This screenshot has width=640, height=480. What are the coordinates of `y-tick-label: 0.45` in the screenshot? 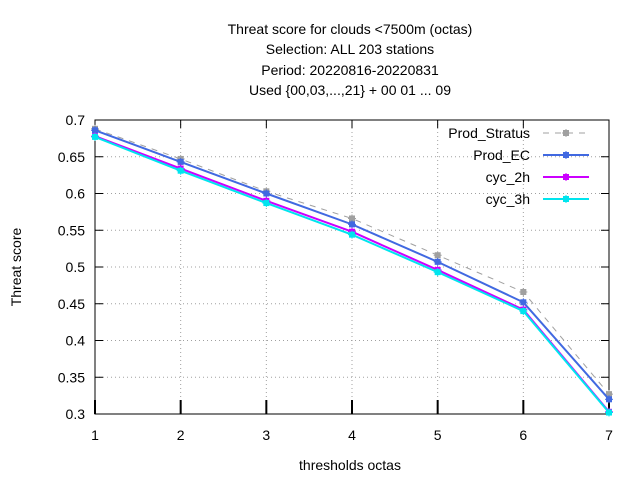 It's located at (71, 304).